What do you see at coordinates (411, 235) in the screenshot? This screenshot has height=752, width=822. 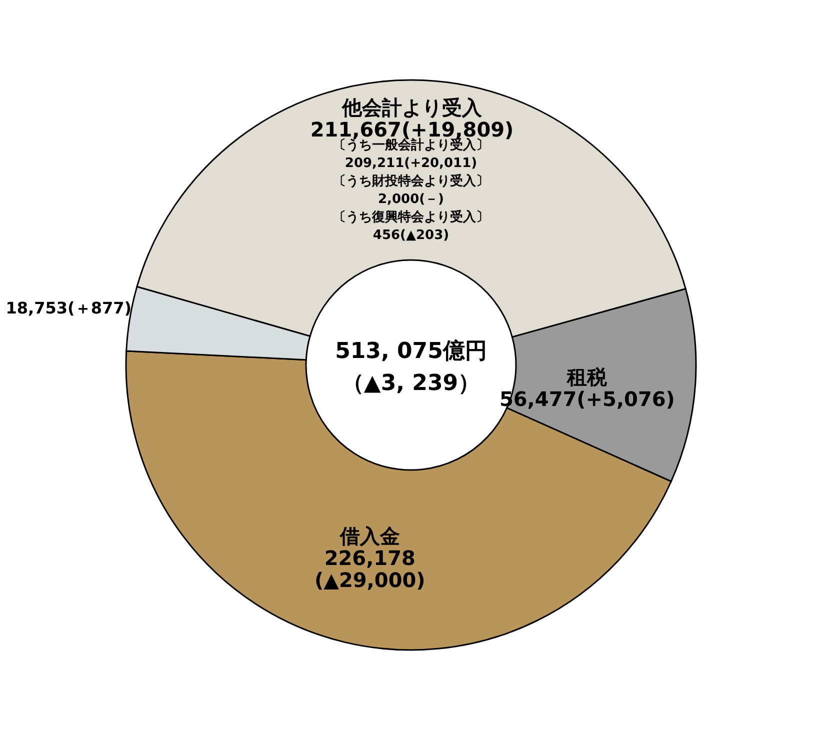 I see `text: 456(▲203)` at bounding box center [411, 235].